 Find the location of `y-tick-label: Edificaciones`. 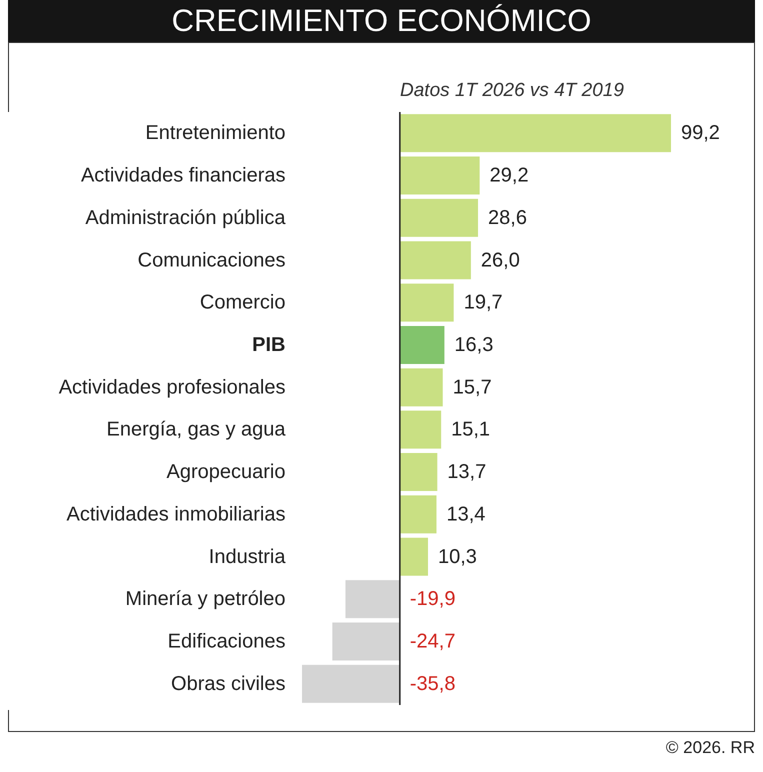

y-tick-label: Edificaciones is located at coordinates (227, 641).